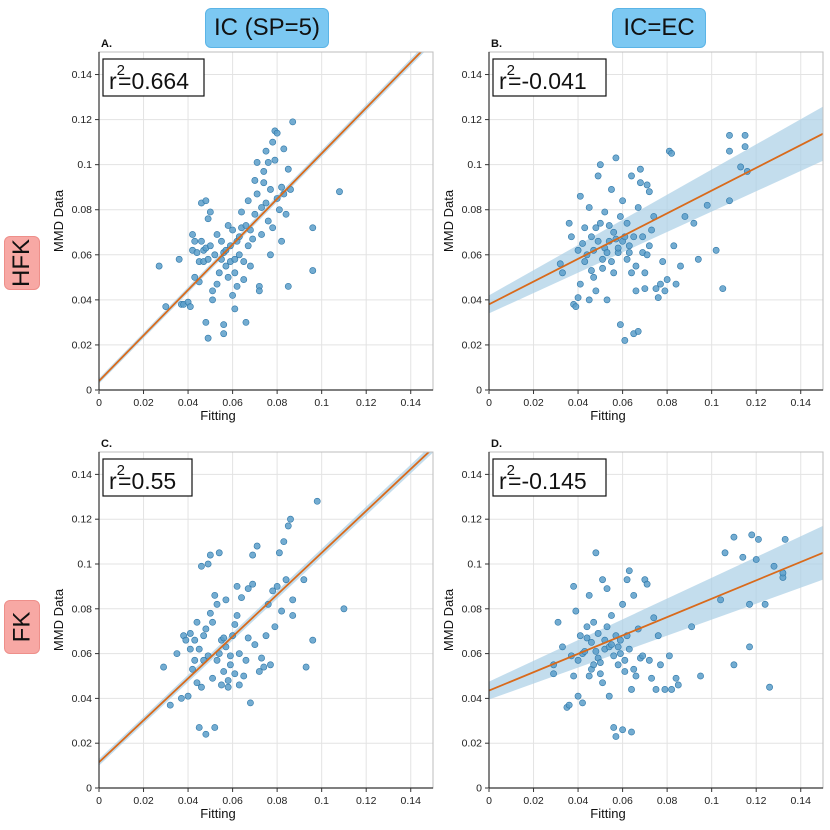  Describe the element at coordinates (659, 27) in the screenshot. I see `column-header-ic-ec-label: IC=EC` at that location.